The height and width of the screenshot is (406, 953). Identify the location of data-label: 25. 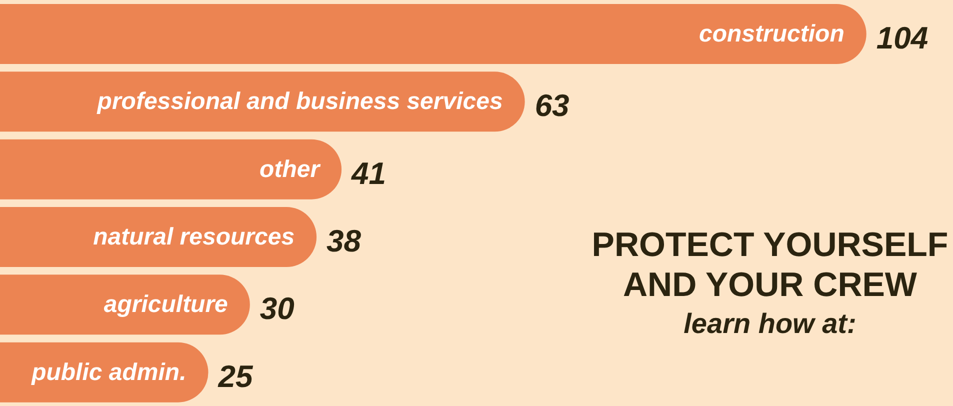
(235, 376).